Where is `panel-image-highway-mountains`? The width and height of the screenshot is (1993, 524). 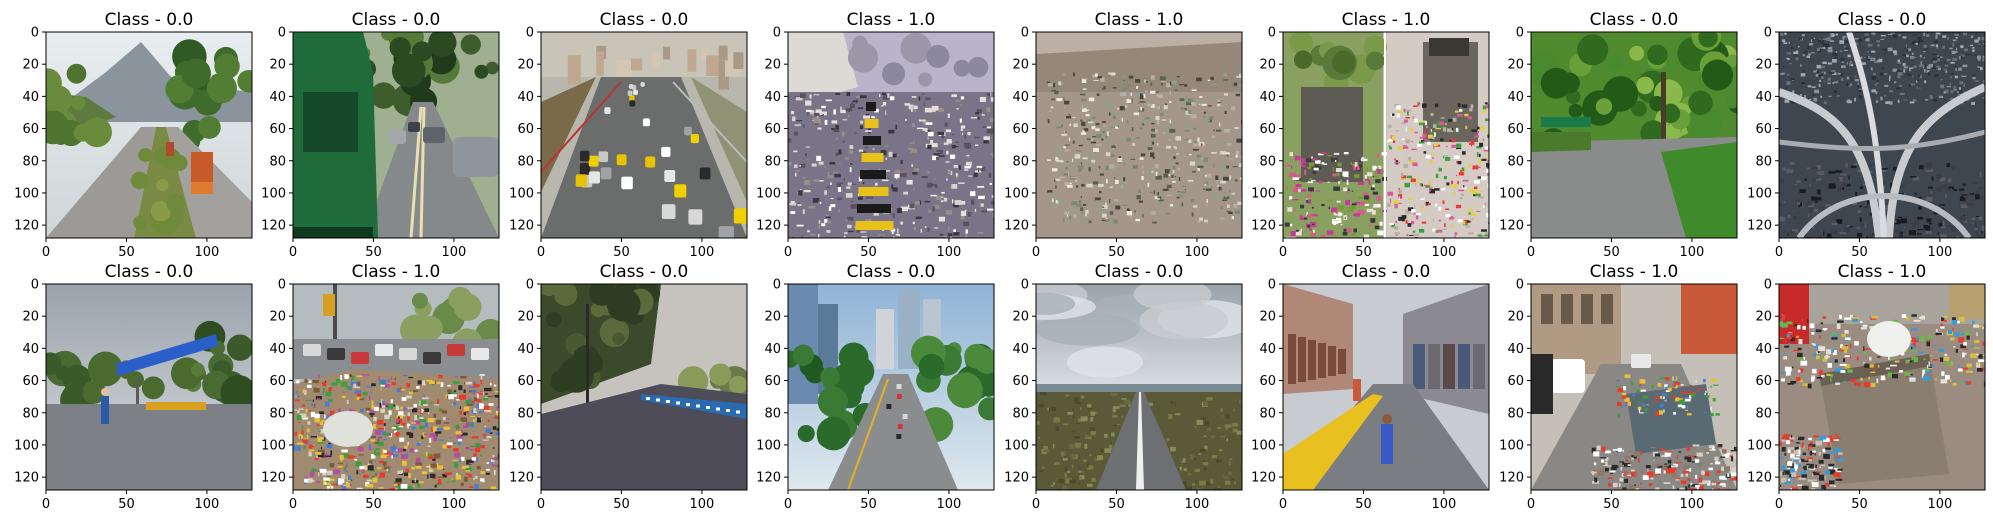 panel-image-highway-mountains is located at coordinates (149, 135).